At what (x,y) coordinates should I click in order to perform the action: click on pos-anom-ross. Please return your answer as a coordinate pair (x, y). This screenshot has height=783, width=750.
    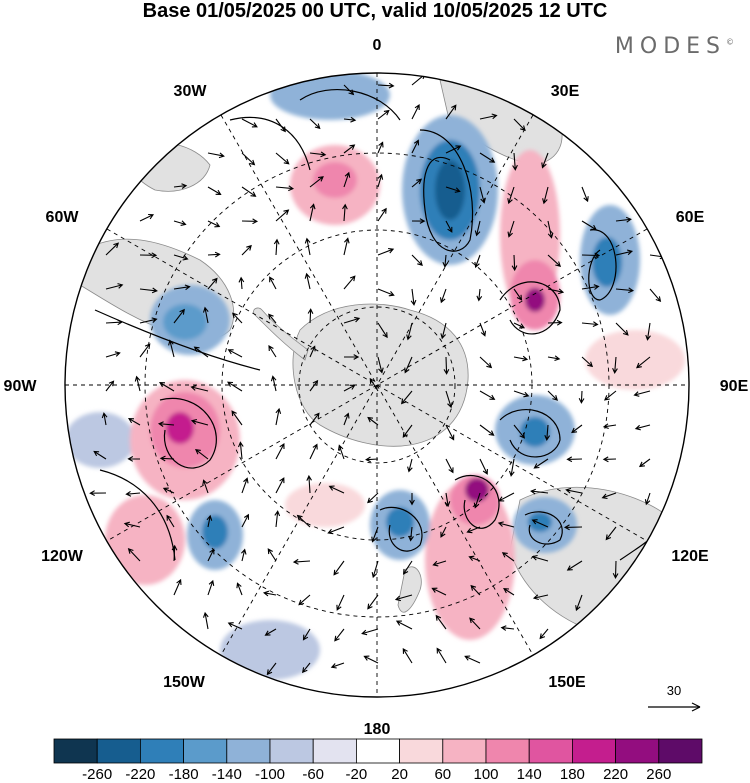
    Looking at the image, I should click on (145, 540).